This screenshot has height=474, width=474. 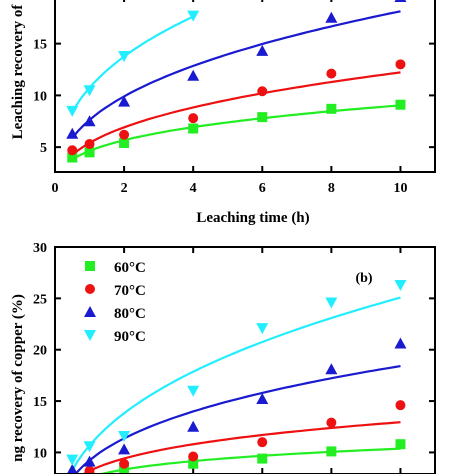 What do you see at coordinates (40, 299) in the screenshot?
I see `y-tick-label: 25` at bounding box center [40, 299].